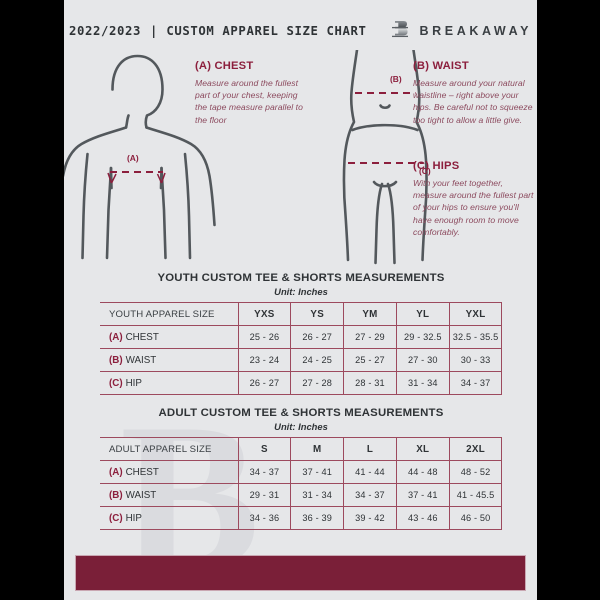  I want to click on adult-chest-l: 41 - 44, so click(370, 472).